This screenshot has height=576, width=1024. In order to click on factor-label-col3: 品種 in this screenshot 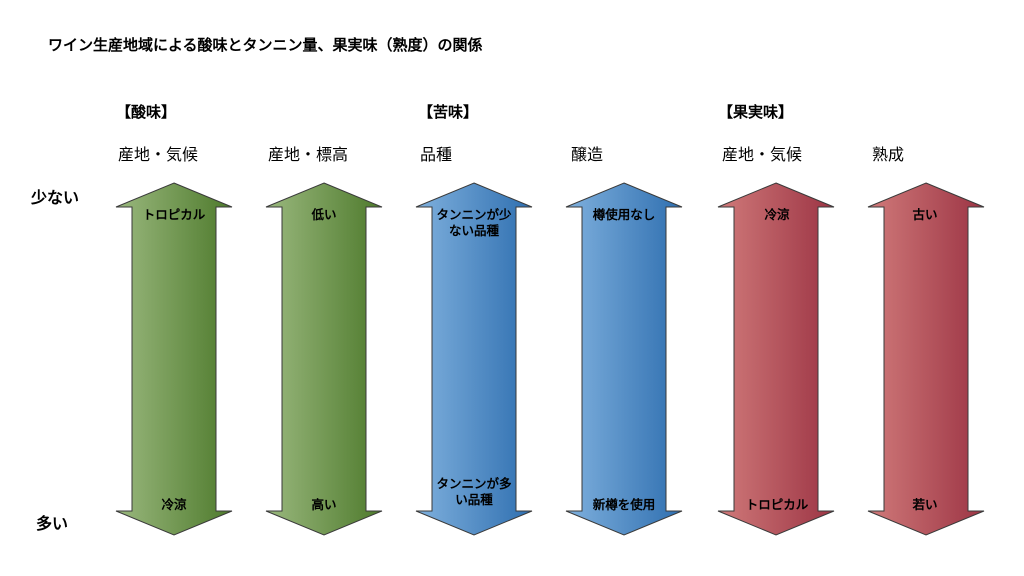, I will do `click(436, 154)`.